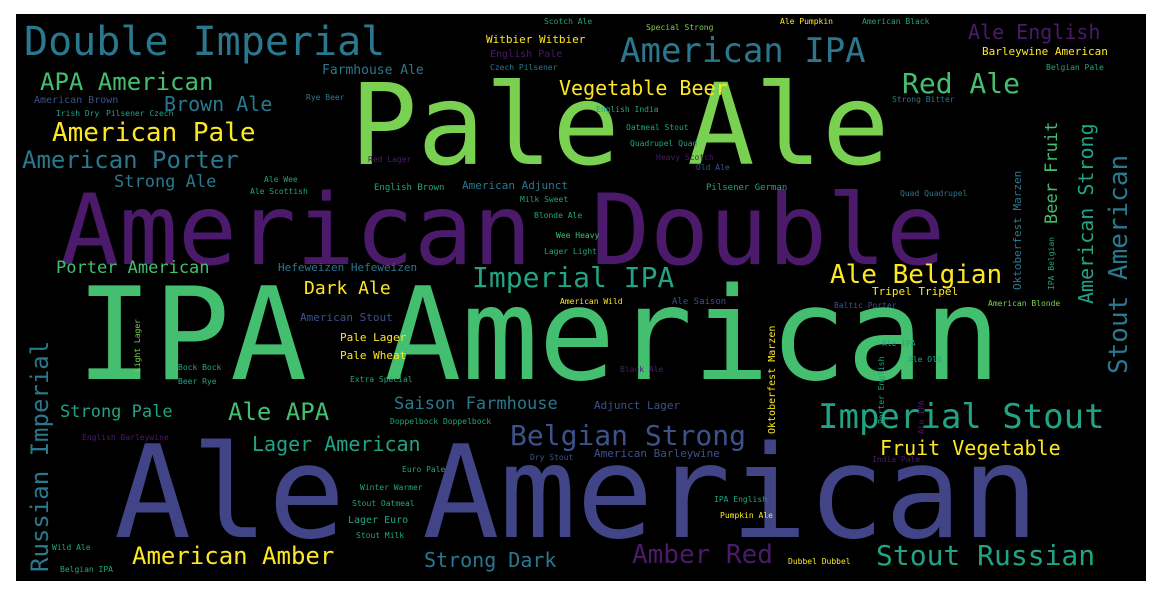  What do you see at coordinates (279, 412) in the screenshot?
I see `word: Ale APA` at bounding box center [279, 412].